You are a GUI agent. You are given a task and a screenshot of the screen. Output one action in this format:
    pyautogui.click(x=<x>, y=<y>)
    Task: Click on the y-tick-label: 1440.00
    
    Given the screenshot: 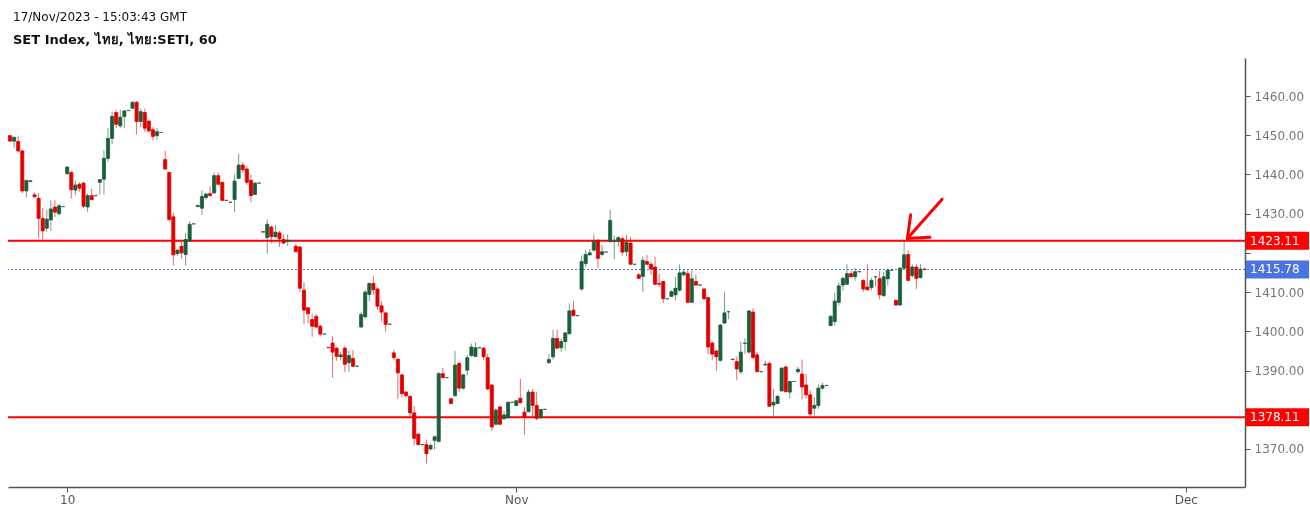 What is the action you would take?
    pyautogui.click(x=1279, y=174)
    